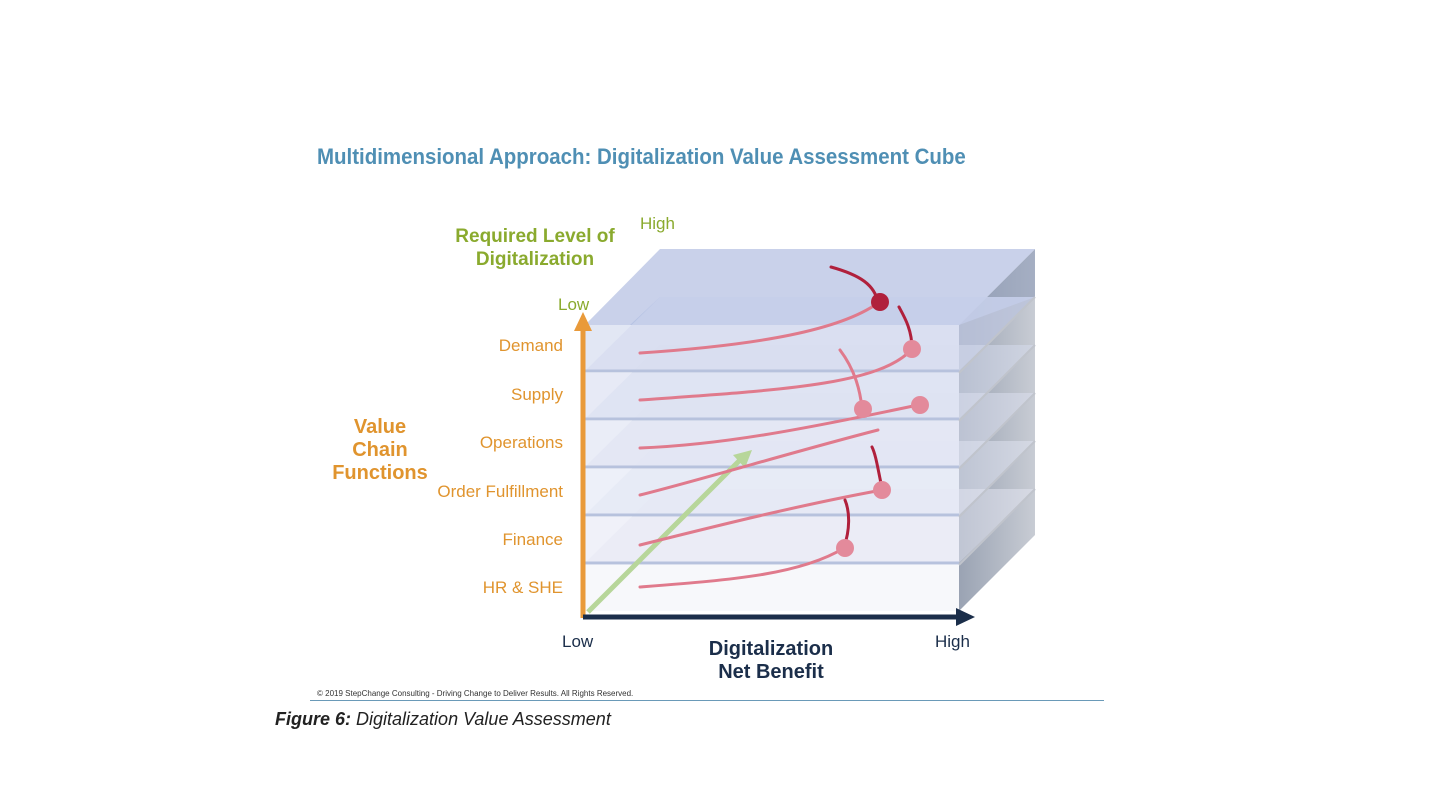 This screenshot has height=800, width=1429. What do you see at coordinates (535, 259) in the screenshot?
I see `vertical-axis-title-line2: Digitalization` at bounding box center [535, 259].